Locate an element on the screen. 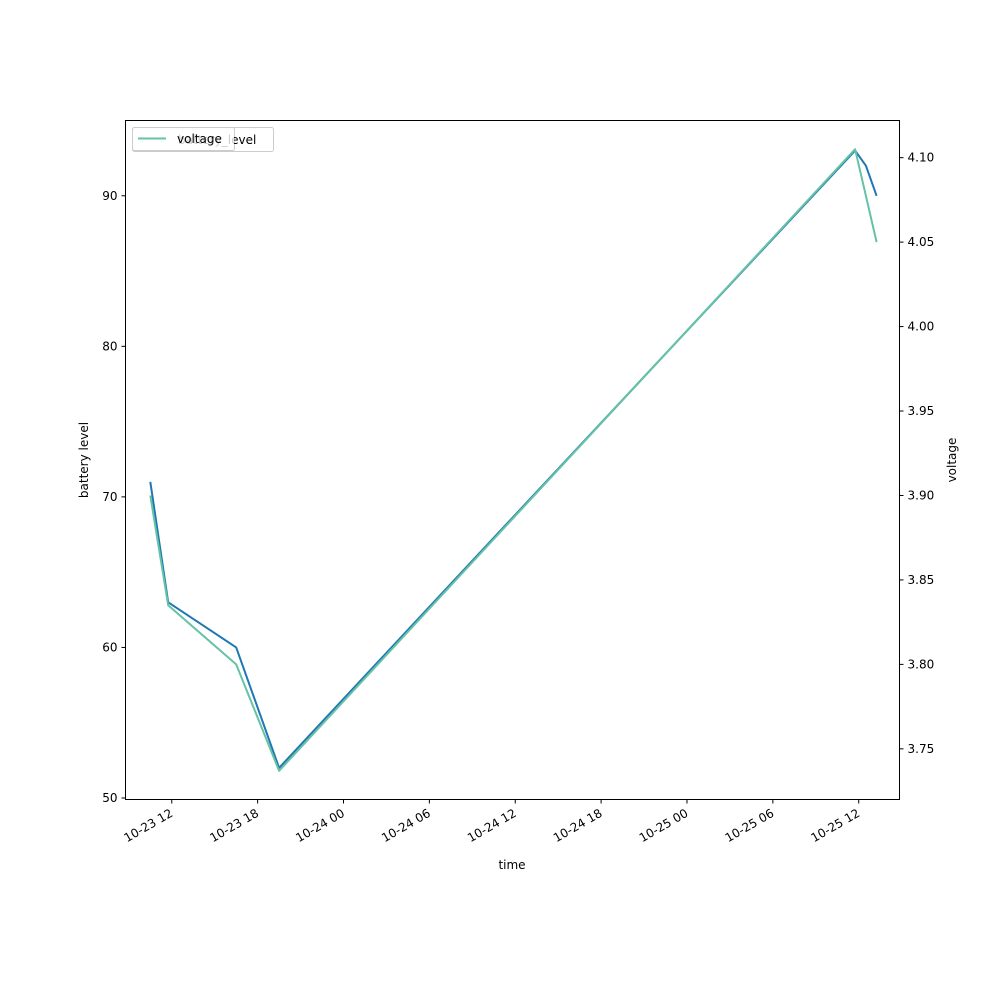  x-tick-label: 10-24 00 is located at coordinates (320, 825).